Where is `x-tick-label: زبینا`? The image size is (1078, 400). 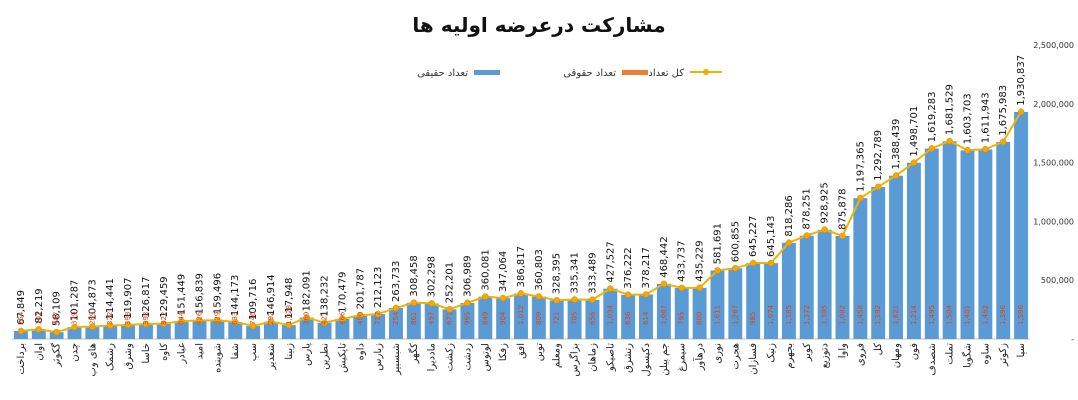 x-tick-label: زبینا is located at coordinates (289, 351).